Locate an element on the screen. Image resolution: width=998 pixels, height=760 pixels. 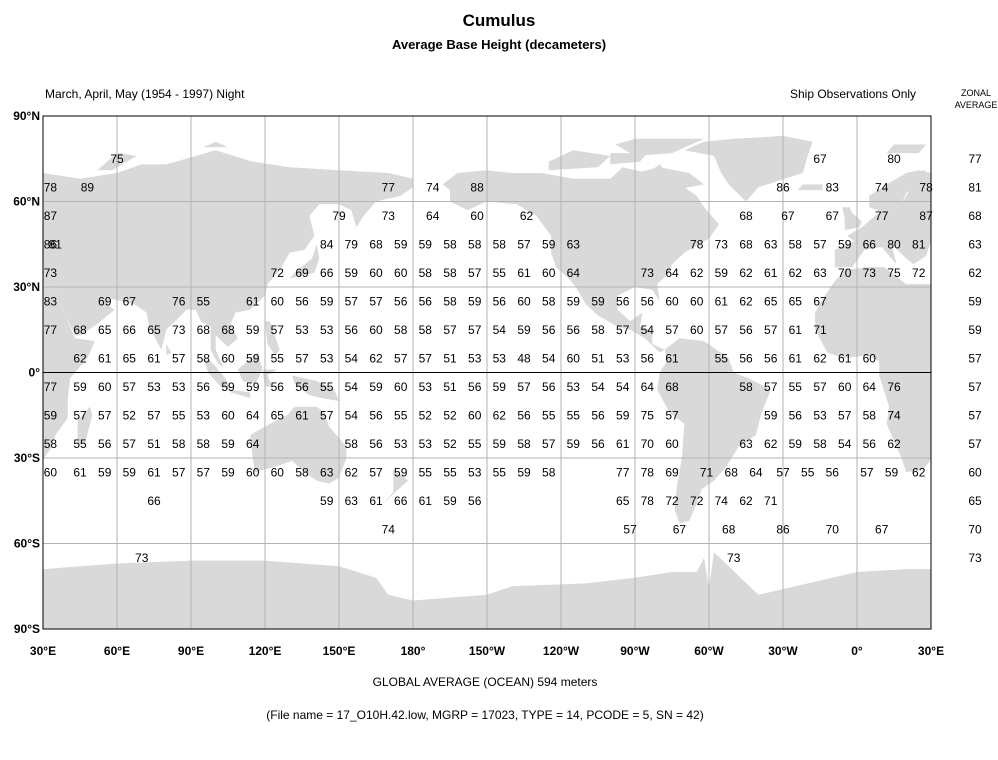
grid-value: 75 is located at coordinates (648, 415).